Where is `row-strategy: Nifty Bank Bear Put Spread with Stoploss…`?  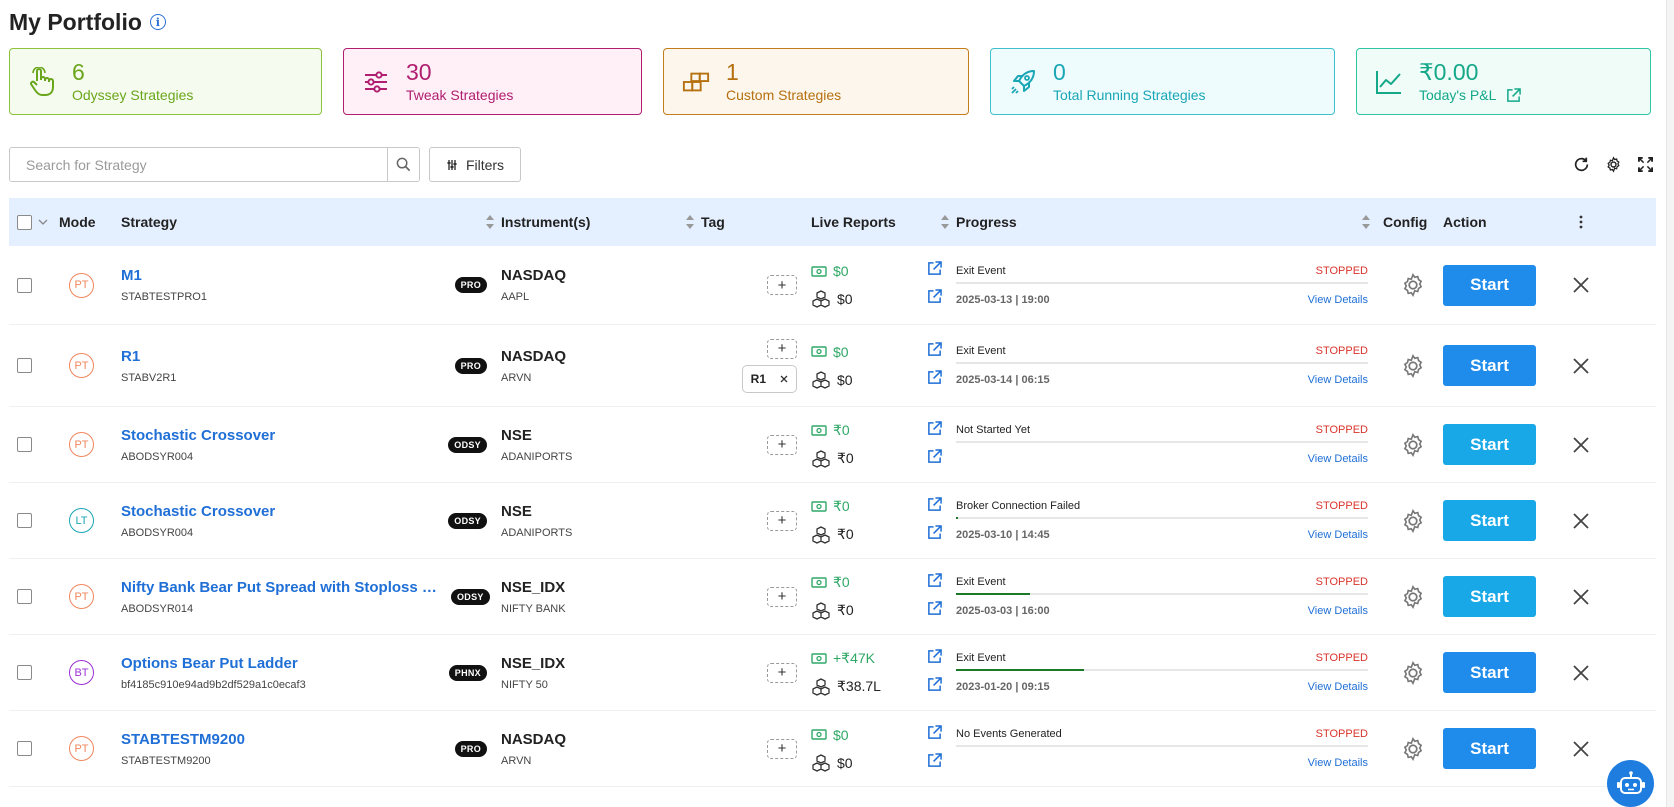 row-strategy: Nifty Bank Bear Put Spread with Stoploss… is located at coordinates (311, 596).